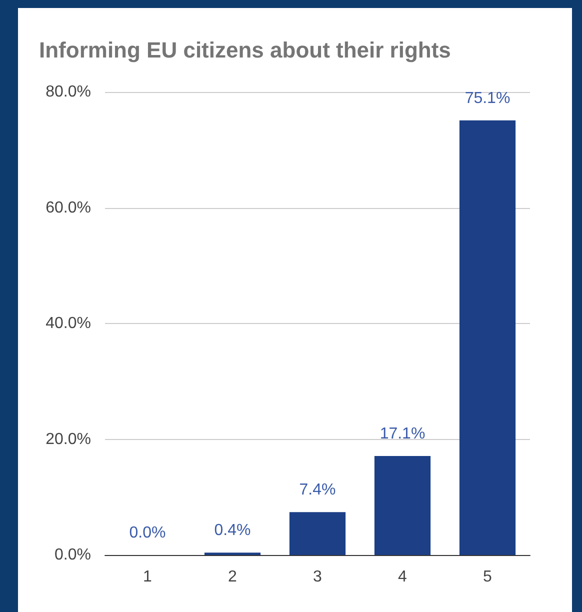 The height and width of the screenshot is (612, 582). What do you see at coordinates (487, 577) in the screenshot?
I see `x-tick-label: 5` at bounding box center [487, 577].